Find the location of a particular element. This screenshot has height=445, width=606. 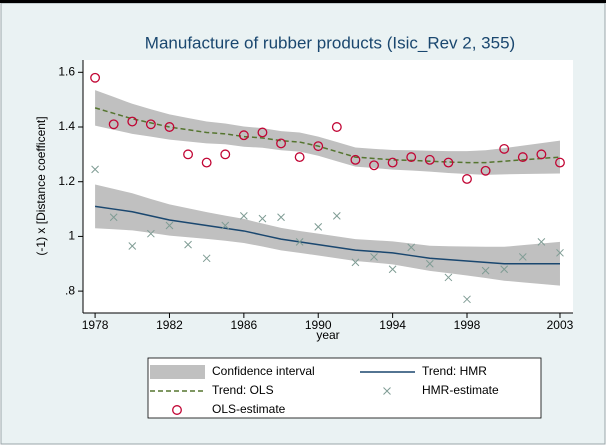

x-tick-label: 1990 is located at coordinates (318, 325).